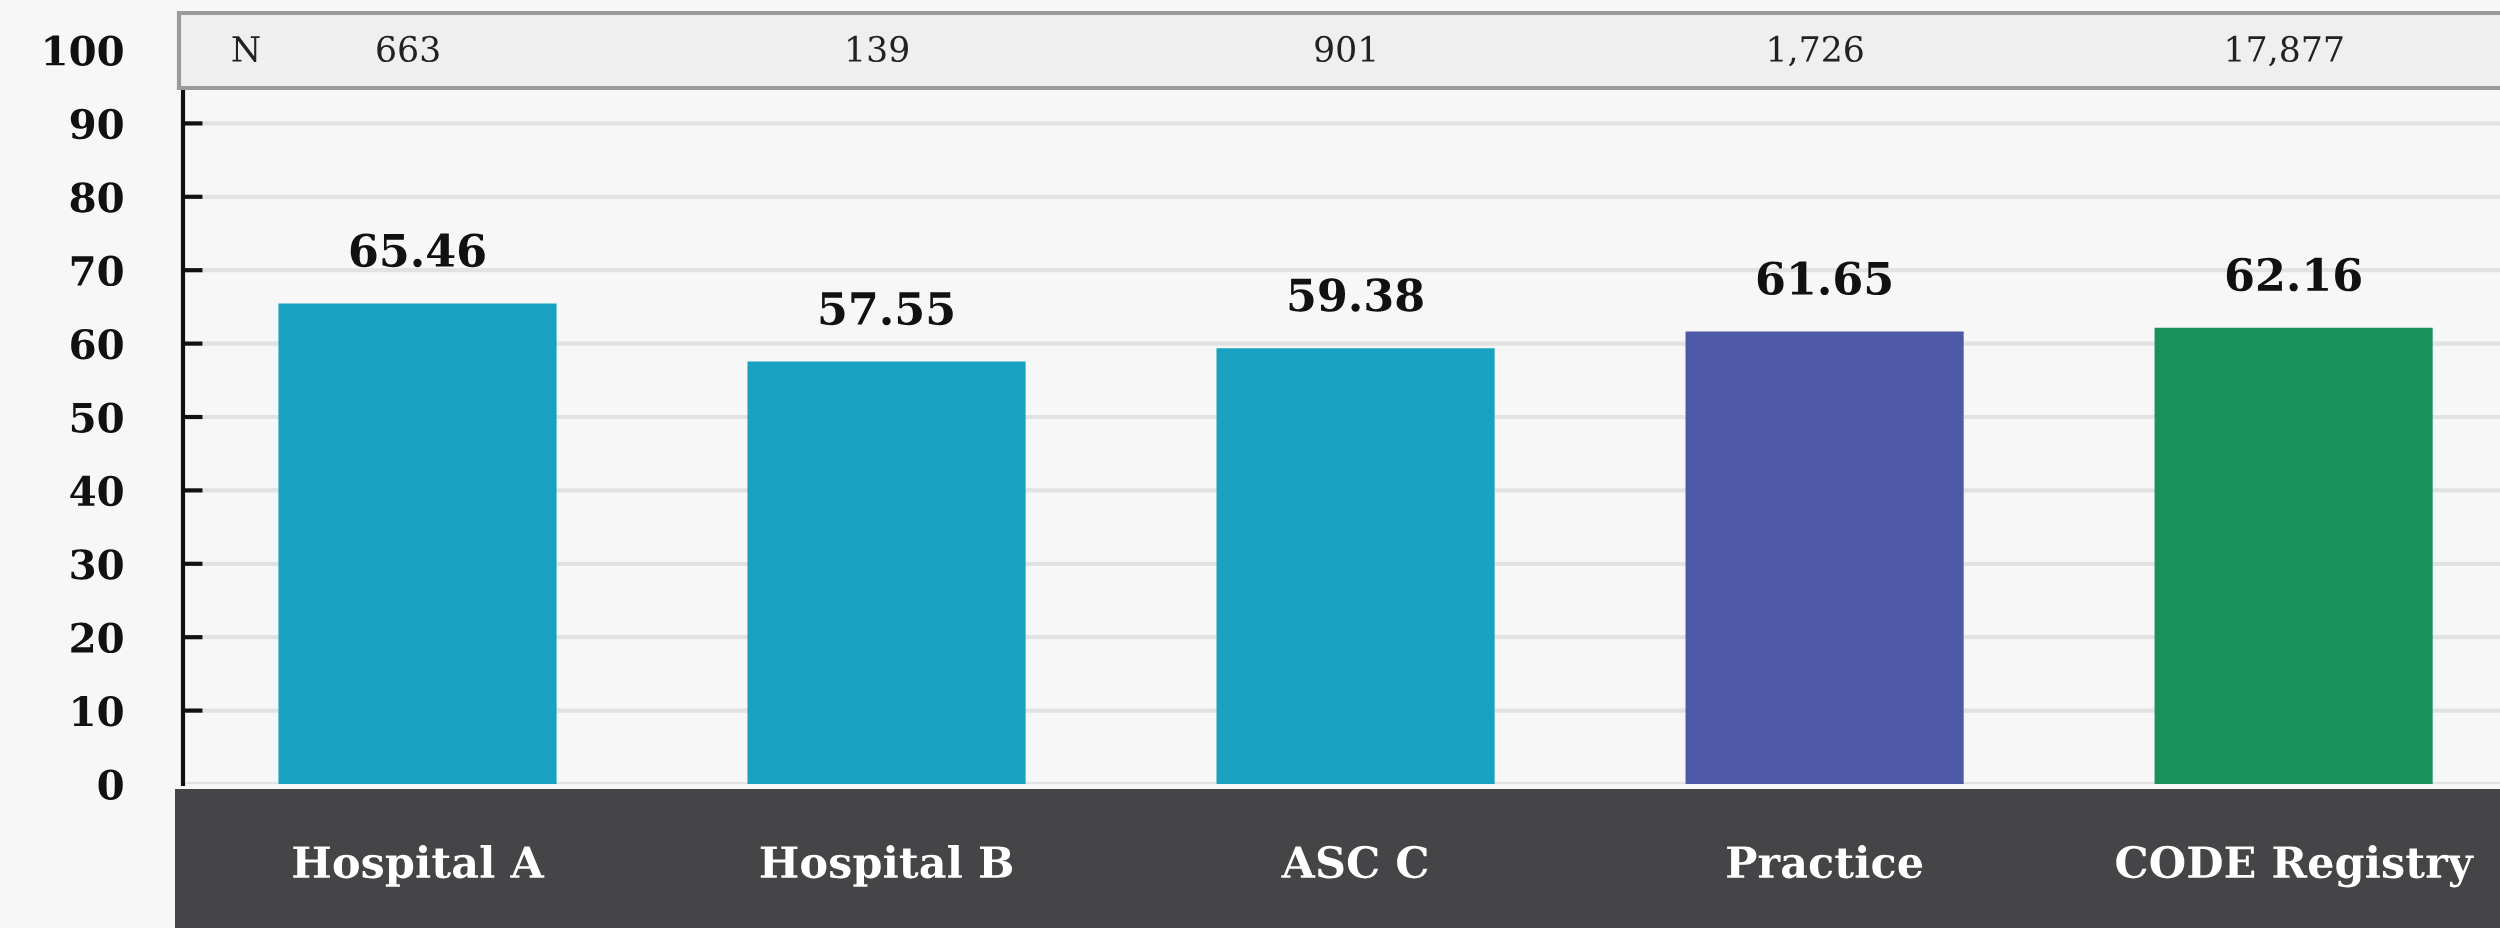 This screenshot has width=2500, height=928. What do you see at coordinates (408, 49) in the screenshot?
I see `annotation: 663` at bounding box center [408, 49].